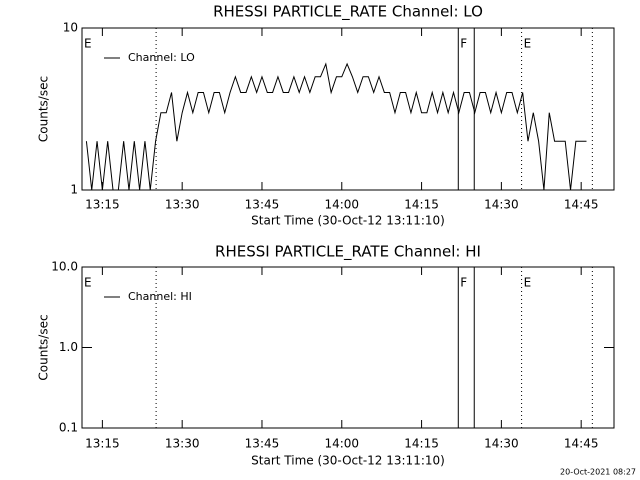  Describe the element at coordinates (161, 57) in the screenshot. I see `legend-label: Channel: LO` at that location.